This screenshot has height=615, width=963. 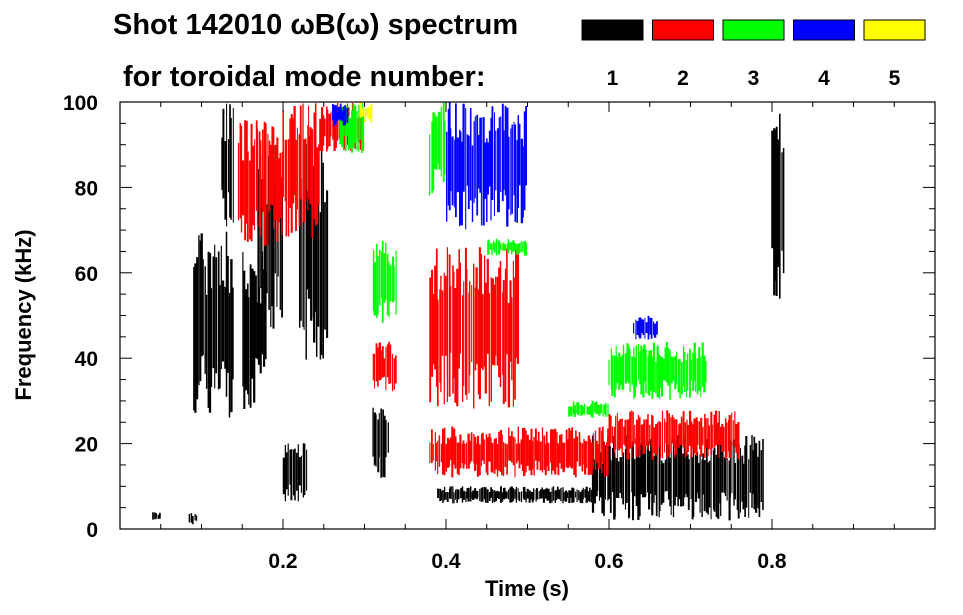 What do you see at coordinates (315, 25) in the screenshot?
I see `chart-title: Shot 142010 ωB(ω) spectrum` at bounding box center [315, 25].